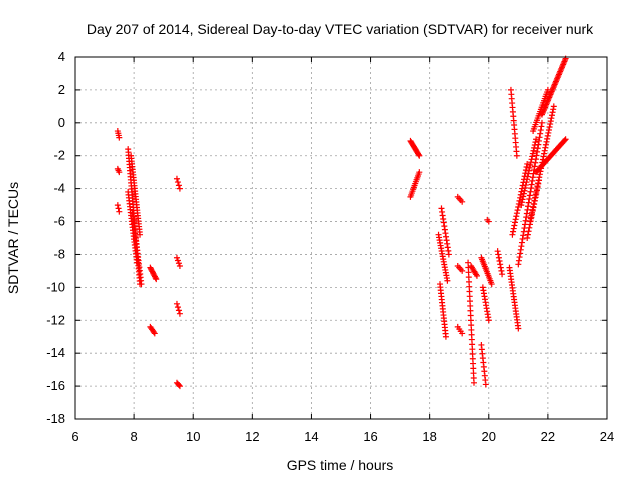 The image size is (640, 480). I want to click on y-tick-label: 2, so click(61, 89).